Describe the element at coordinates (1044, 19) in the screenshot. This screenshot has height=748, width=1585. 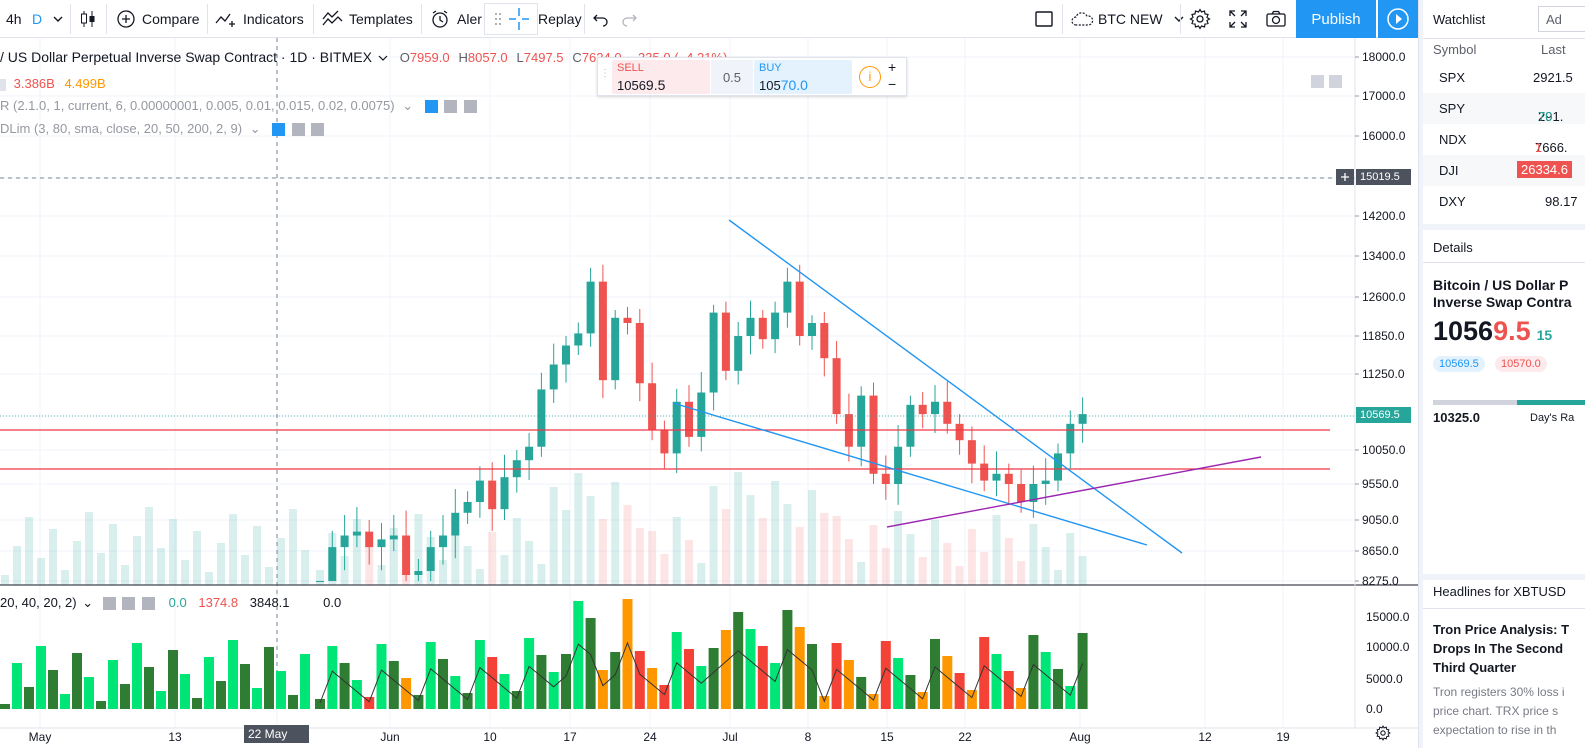
I see `fullscreen-square-icon` at that location.